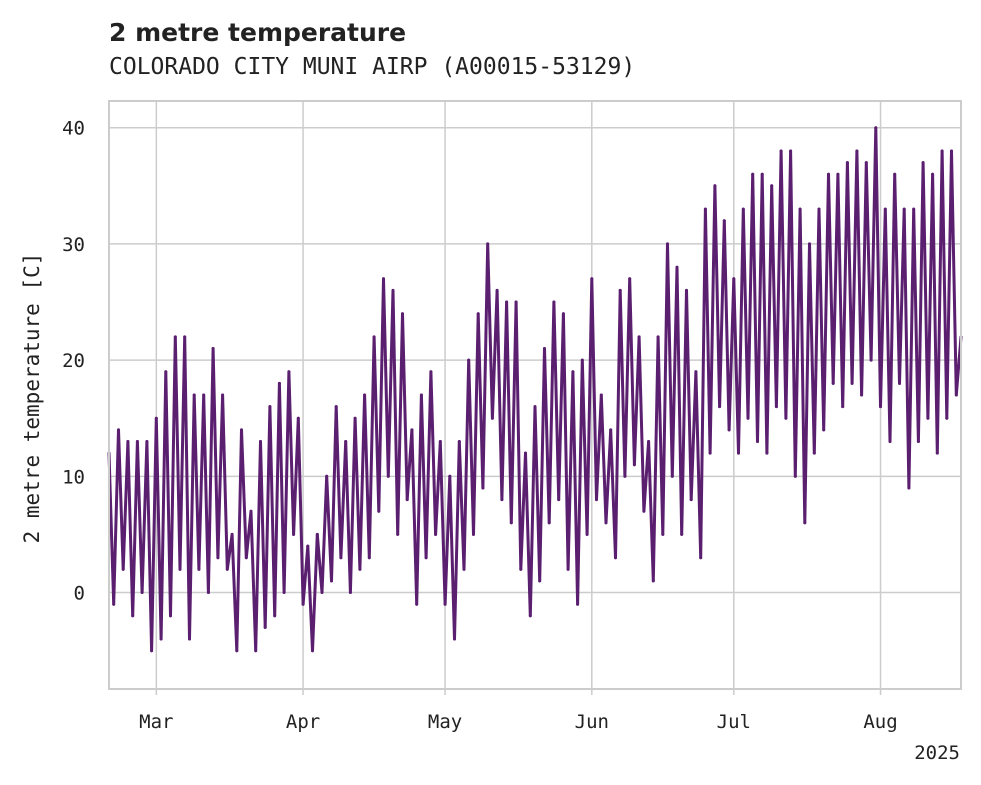  Describe the element at coordinates (156, 722) in the screenshot. I see `x-tick-label: Mar` at that location.